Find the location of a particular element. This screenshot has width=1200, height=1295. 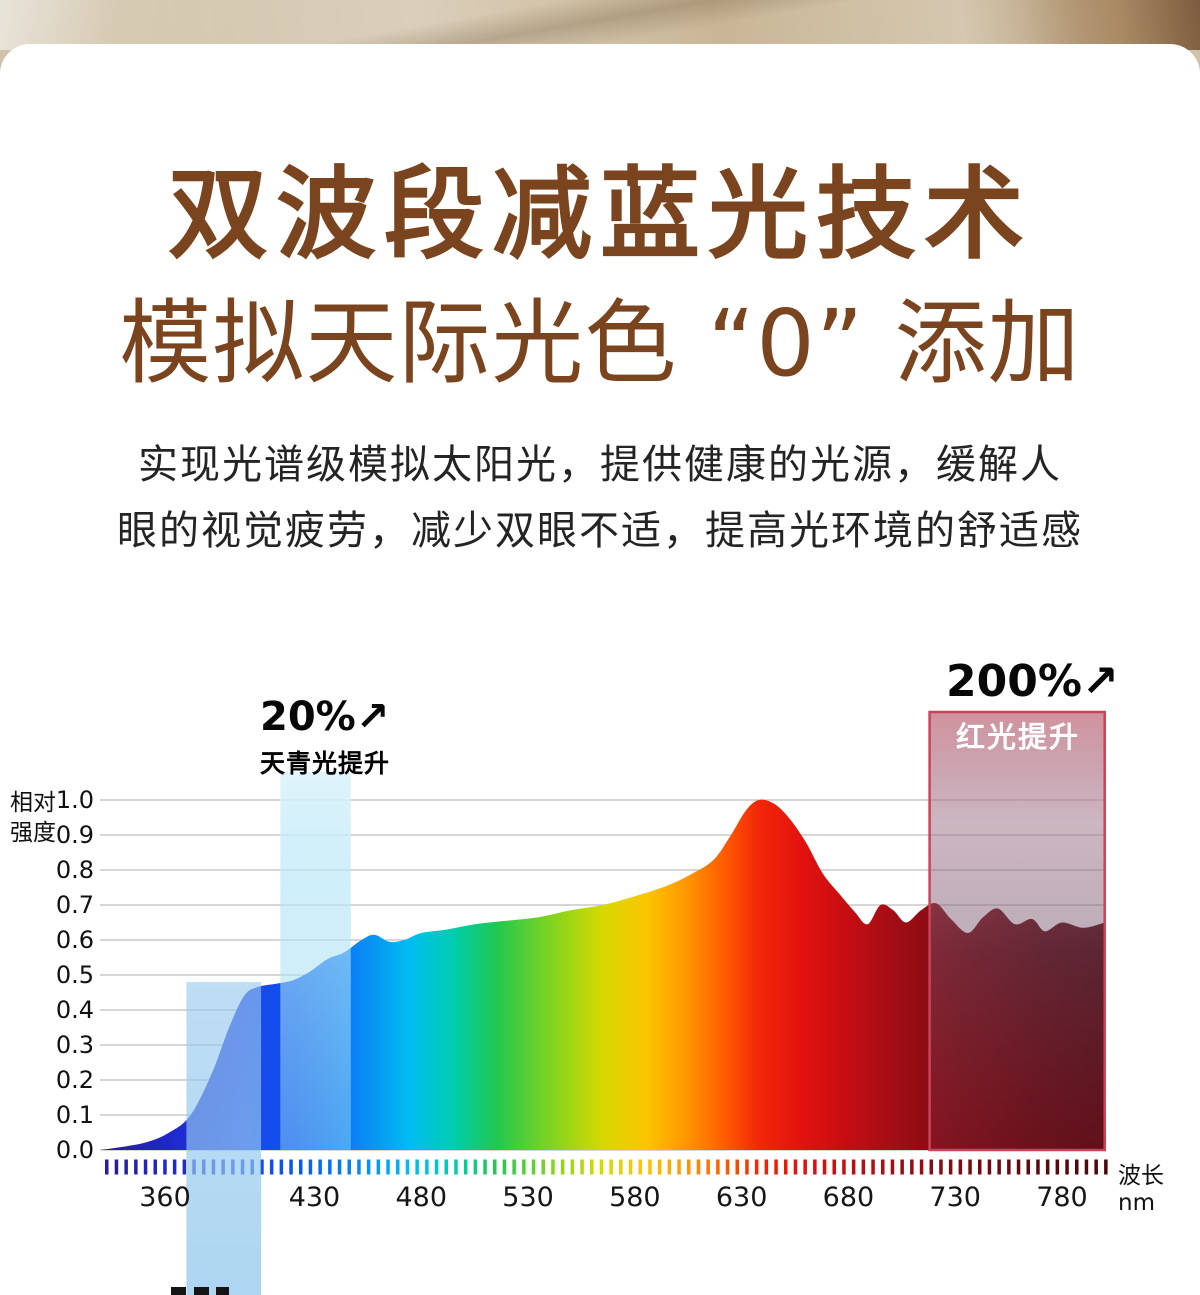

x-tick-label: 730 is located at coordinates (955, 1197).